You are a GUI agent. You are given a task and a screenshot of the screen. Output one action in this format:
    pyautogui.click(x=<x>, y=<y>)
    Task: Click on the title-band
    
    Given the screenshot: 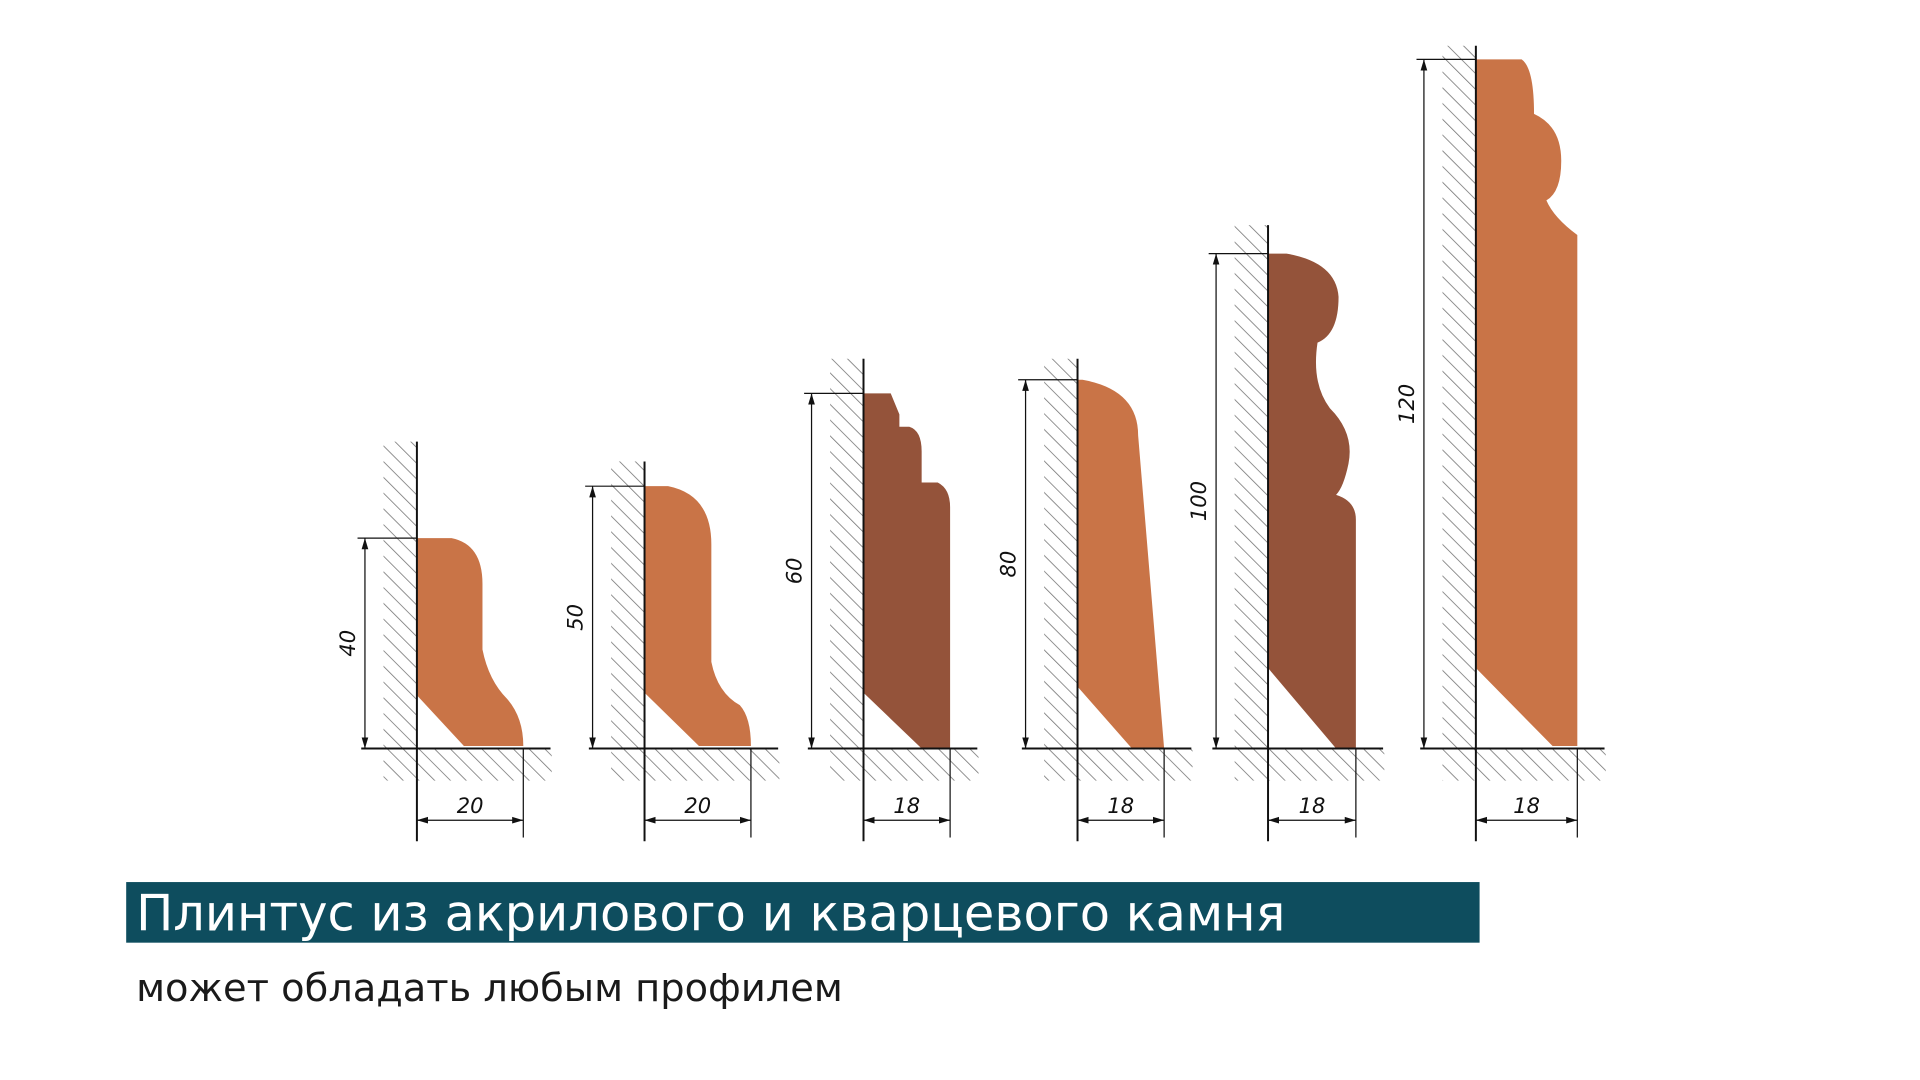 What is the action you would take?
    pyautogui.click(x=803, y=912)
    